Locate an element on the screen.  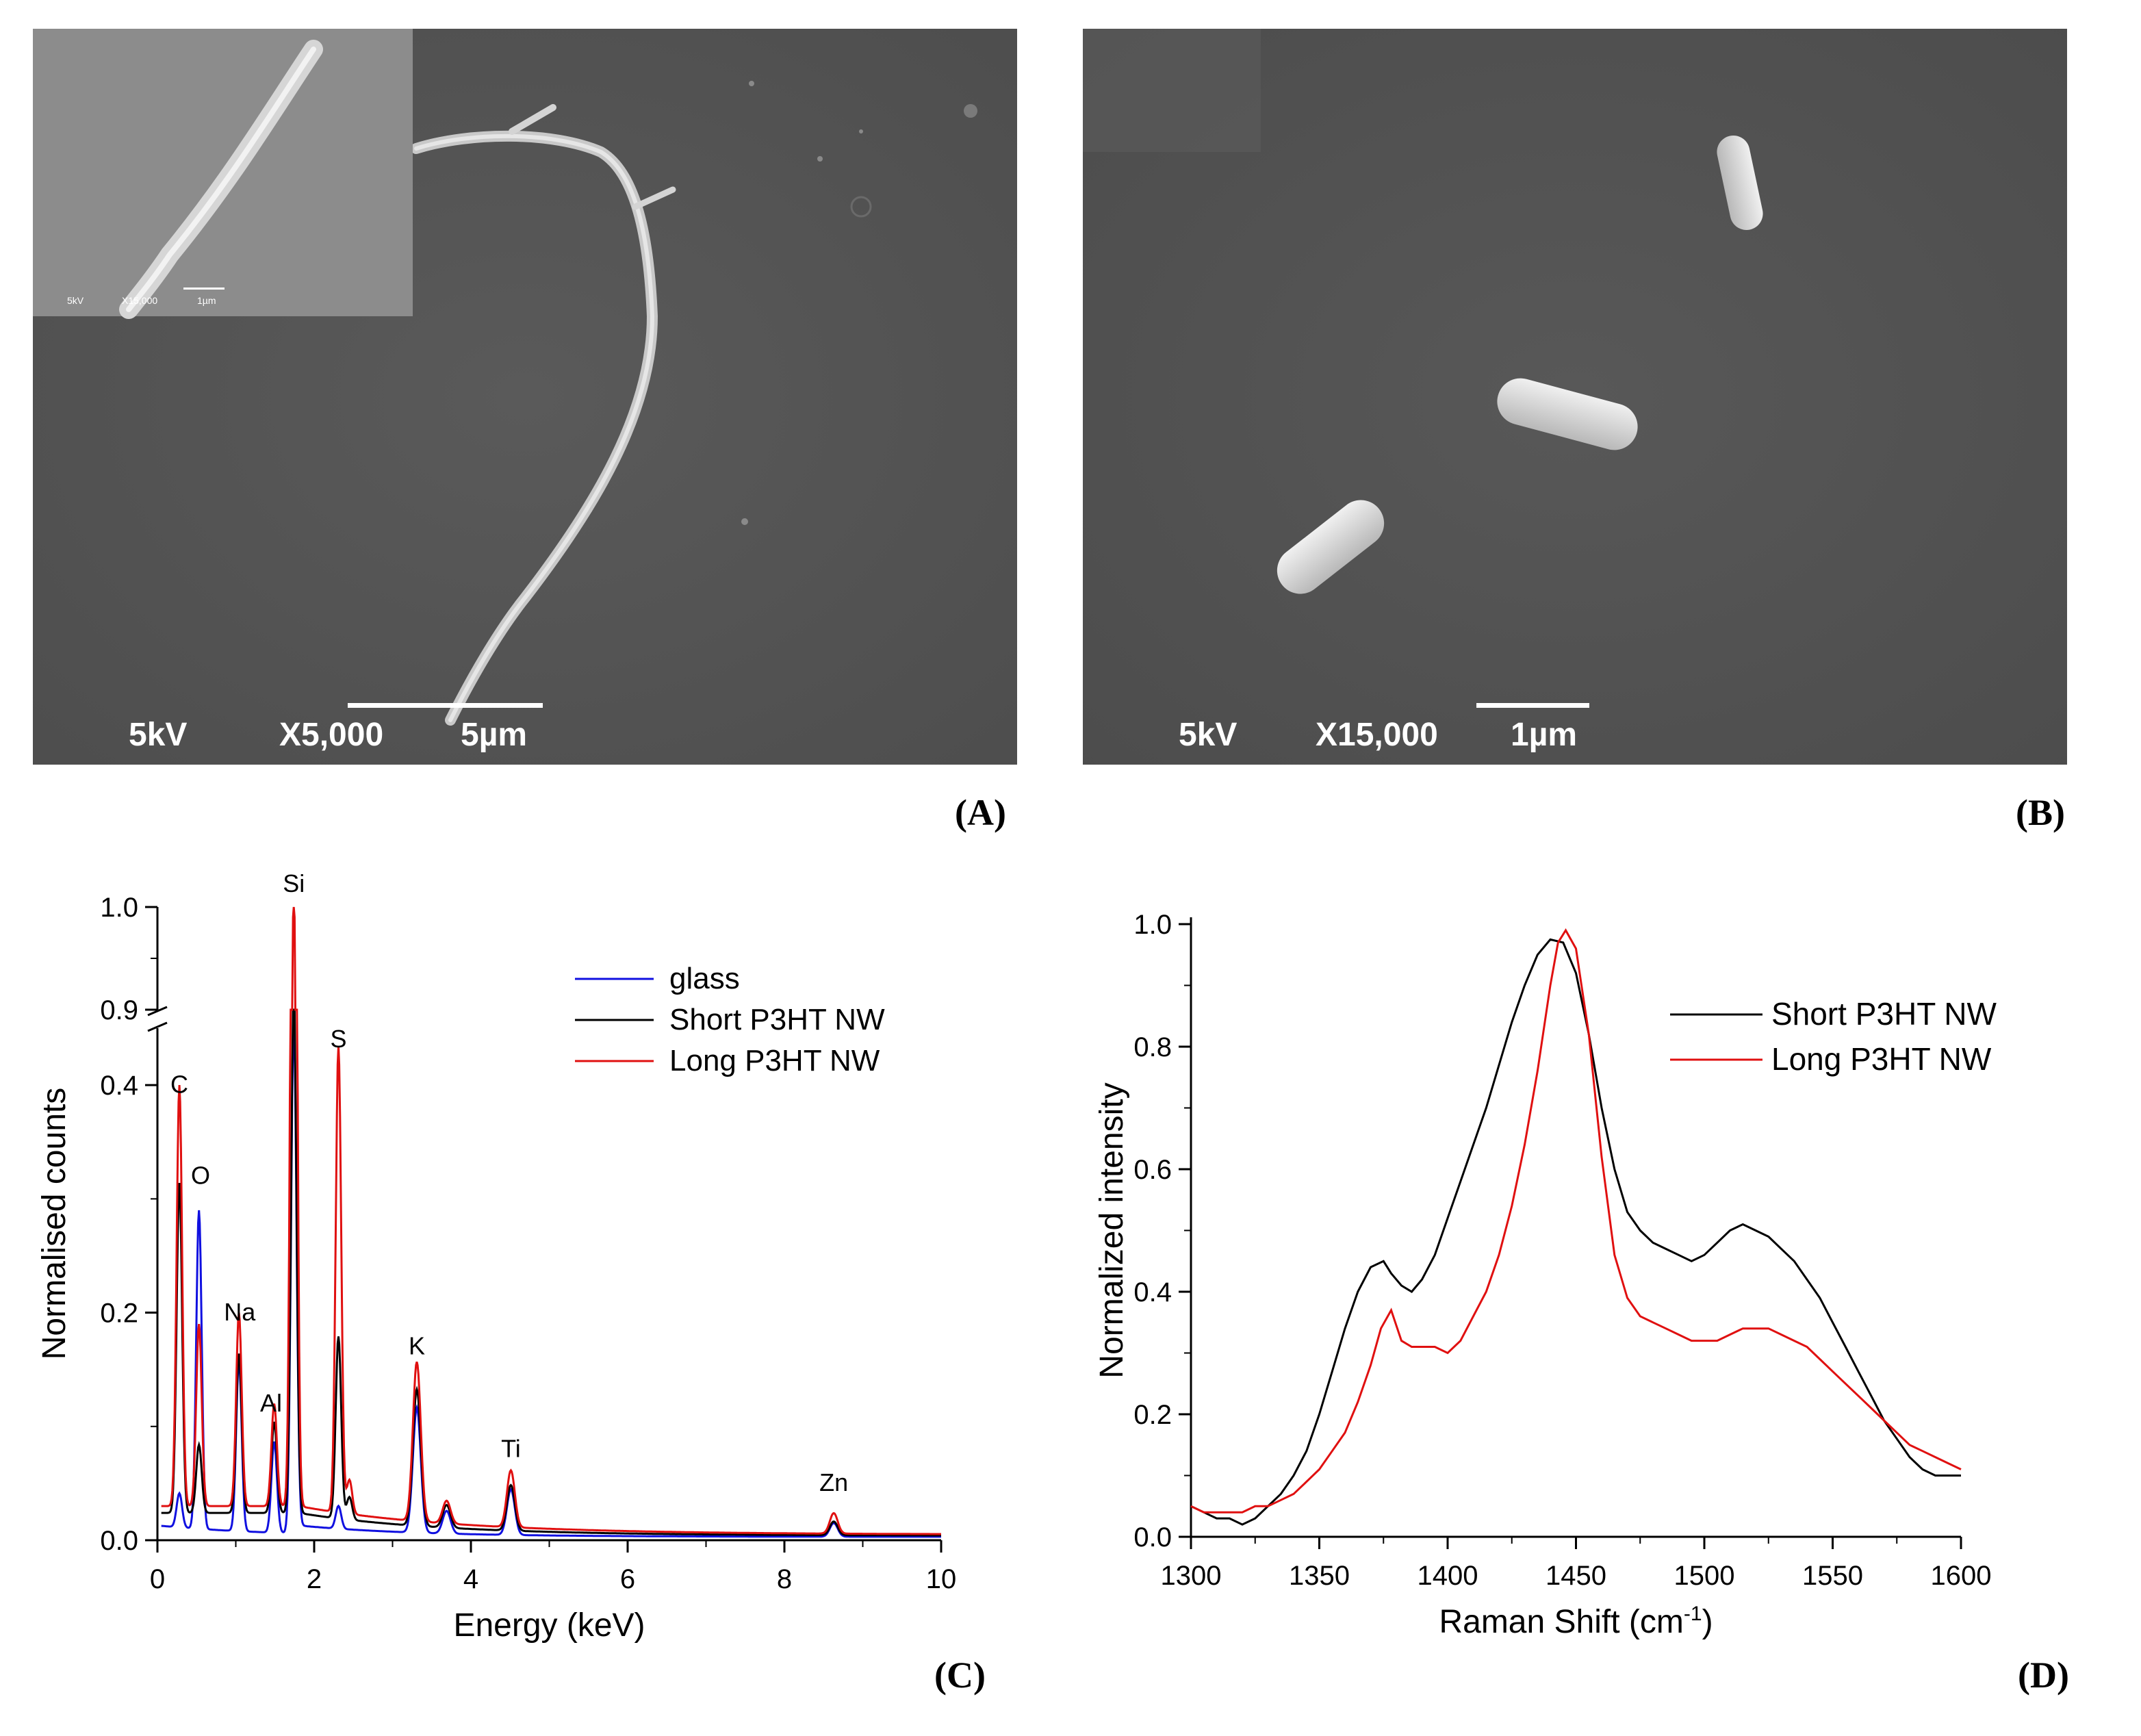
axis-break-mark-bottom is located at coordinates (157, 1026).